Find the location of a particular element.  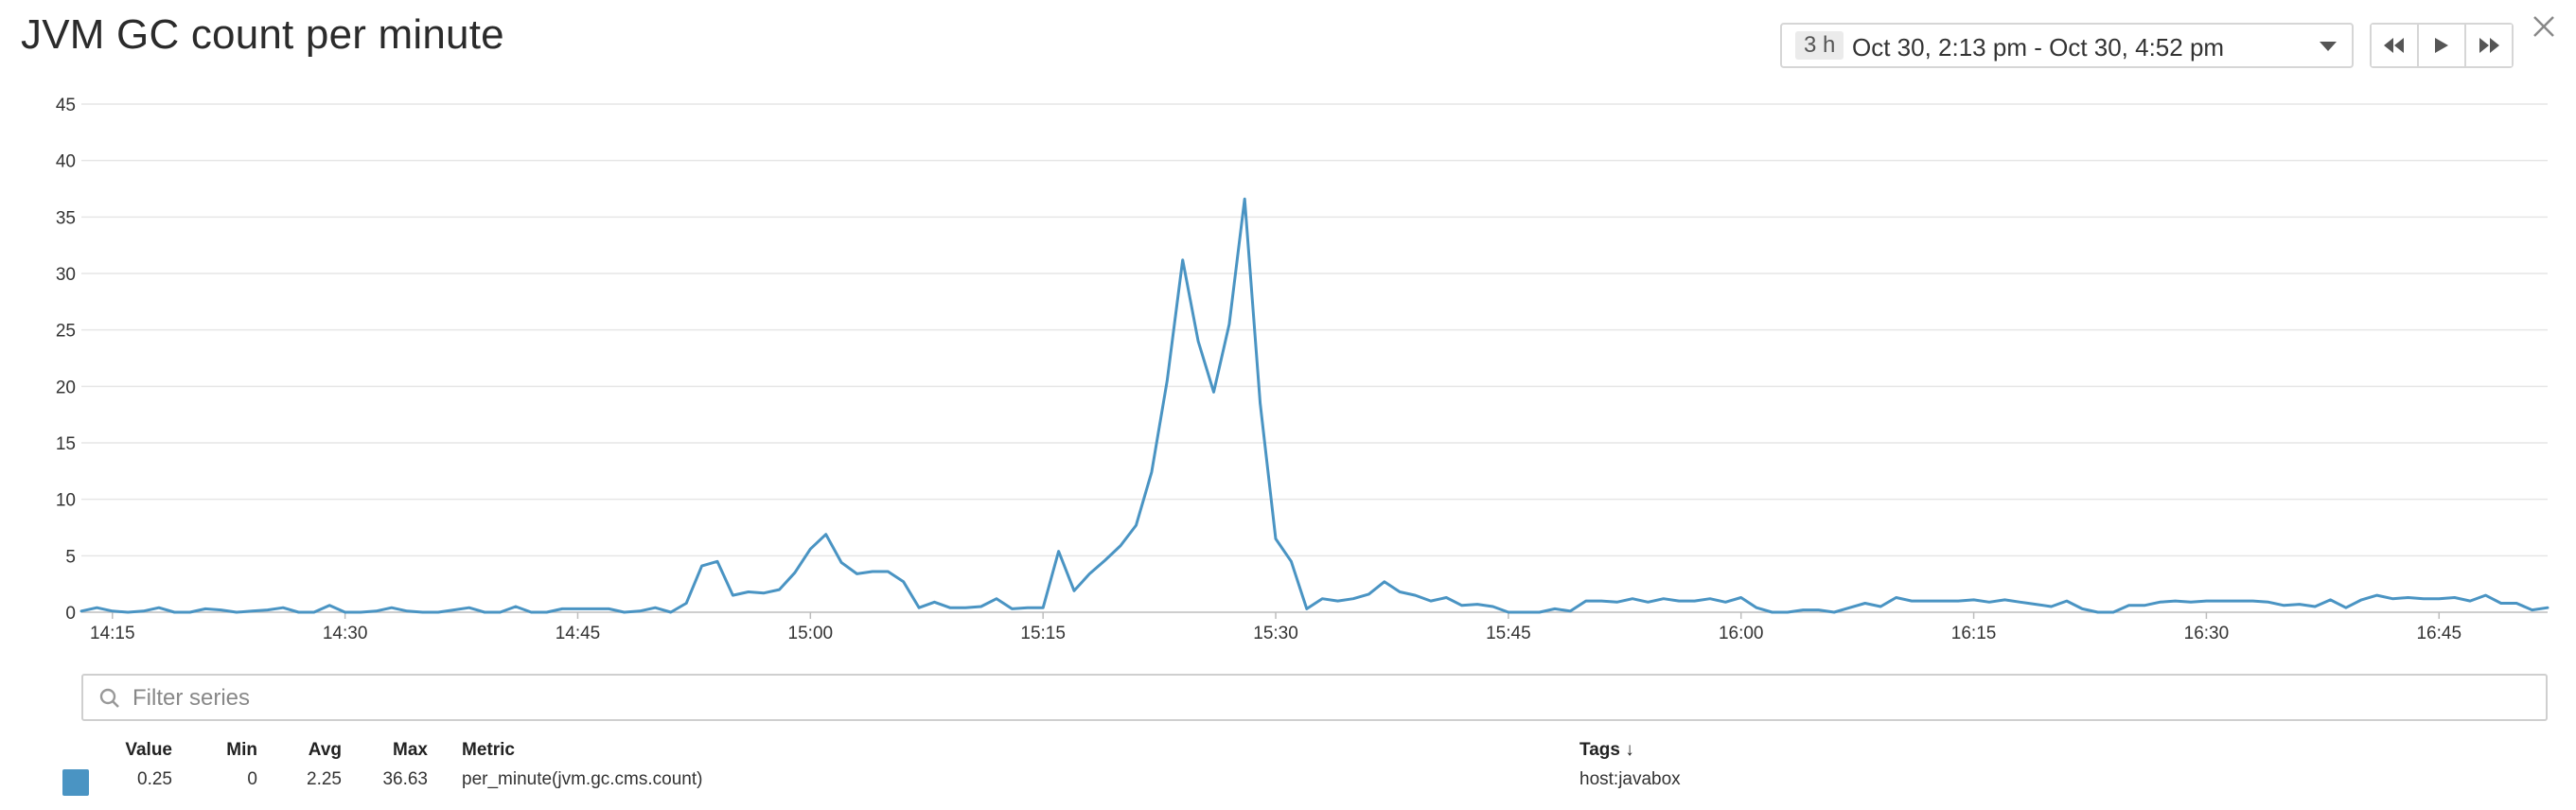

y-tick-label: 40 is located at coordinates (66, 162).